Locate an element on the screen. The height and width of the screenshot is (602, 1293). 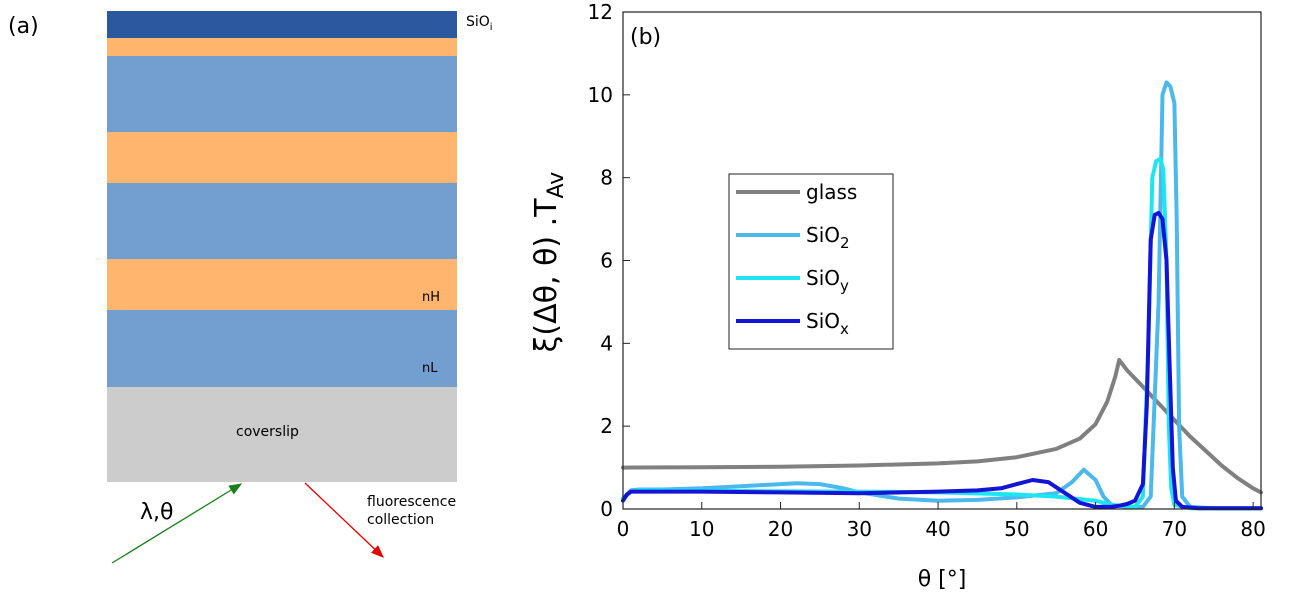
y-tick-label: 2 is located at coordinates (606, 426).